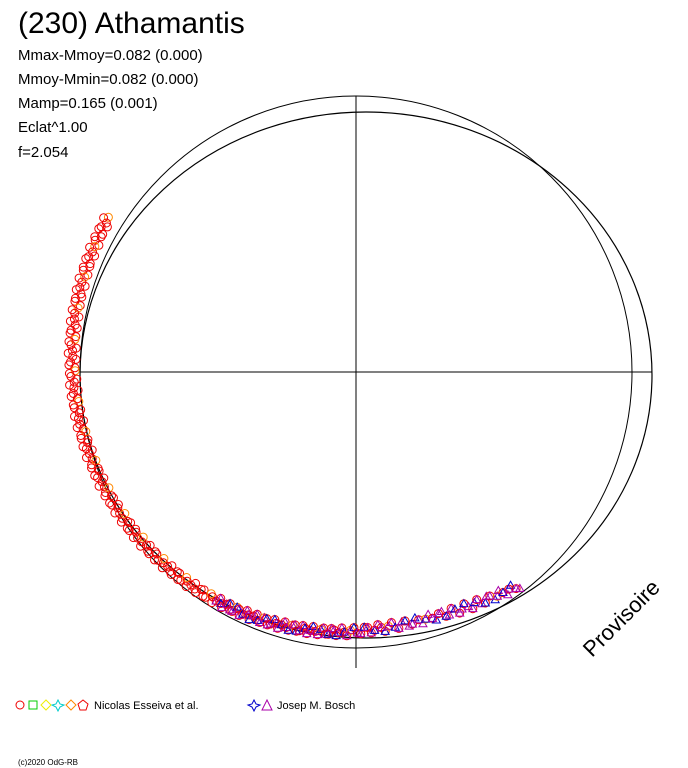 This screenshot has width=688, height=768. I want to click on stat-line: Mmax-Mmoy=0.082 (0.000), so click(110, 55).